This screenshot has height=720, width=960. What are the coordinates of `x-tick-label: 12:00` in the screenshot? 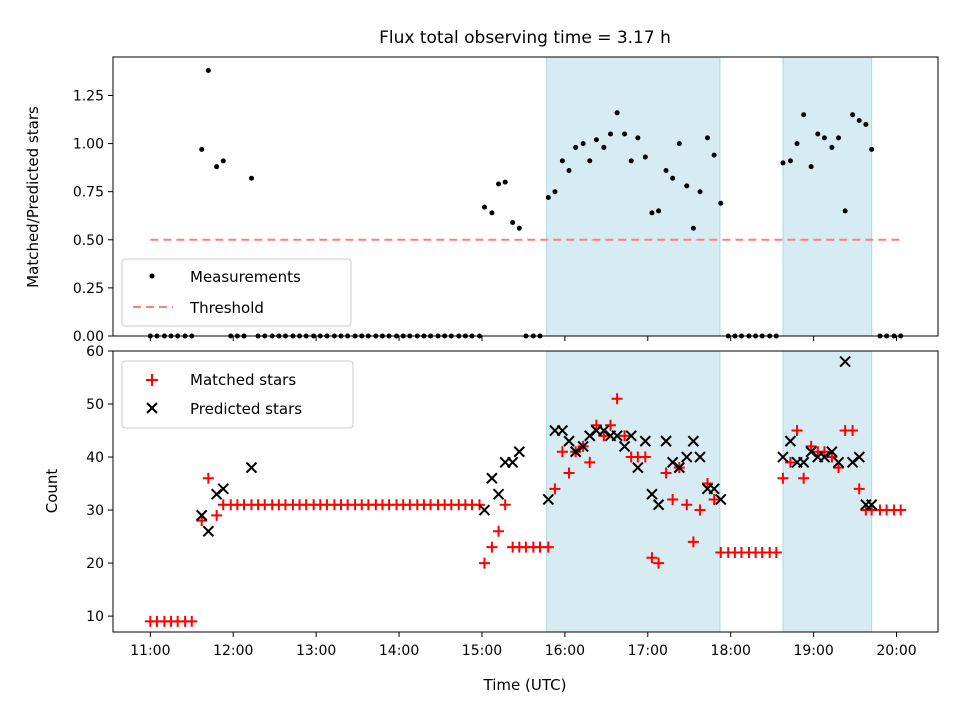 It's located at (233, 651).